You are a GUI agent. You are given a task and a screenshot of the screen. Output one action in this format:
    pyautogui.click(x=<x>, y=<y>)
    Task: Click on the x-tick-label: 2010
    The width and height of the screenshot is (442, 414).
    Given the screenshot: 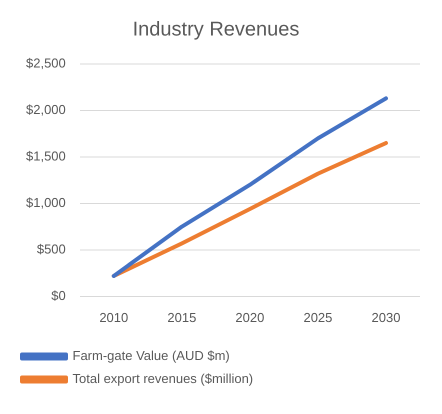 What is the action you would take?
    pyautogui.click(x=113, y=317)
    